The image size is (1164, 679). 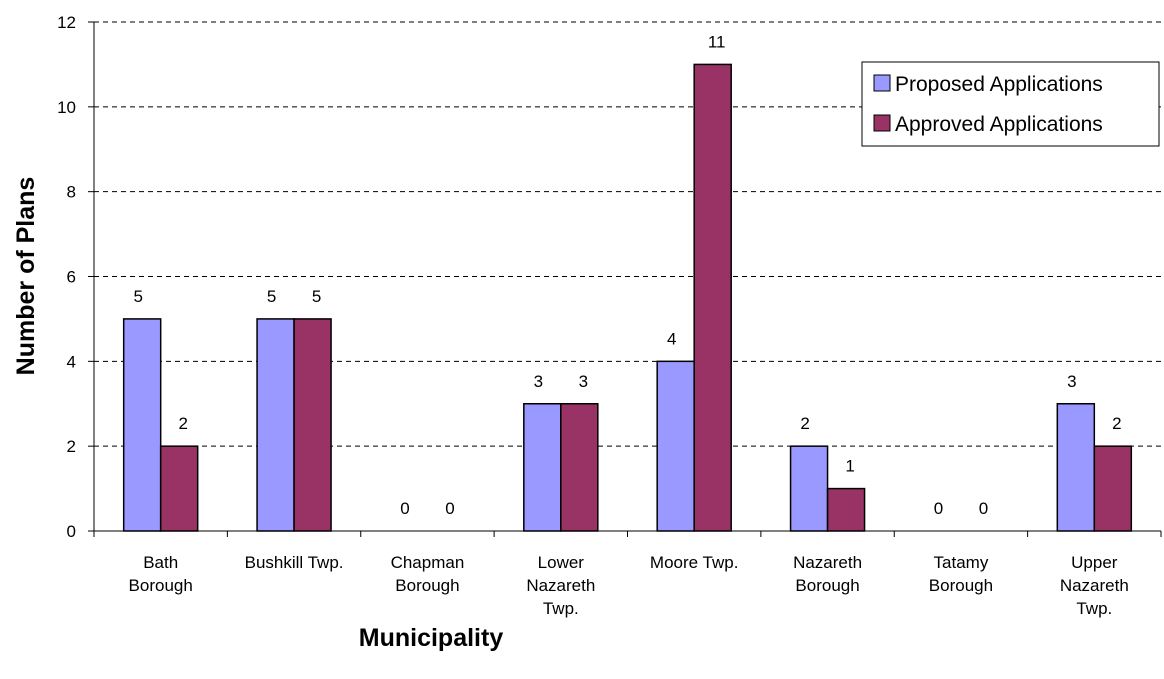 I want to click on data-label-proposed: 4, so click(x=671, y=338).